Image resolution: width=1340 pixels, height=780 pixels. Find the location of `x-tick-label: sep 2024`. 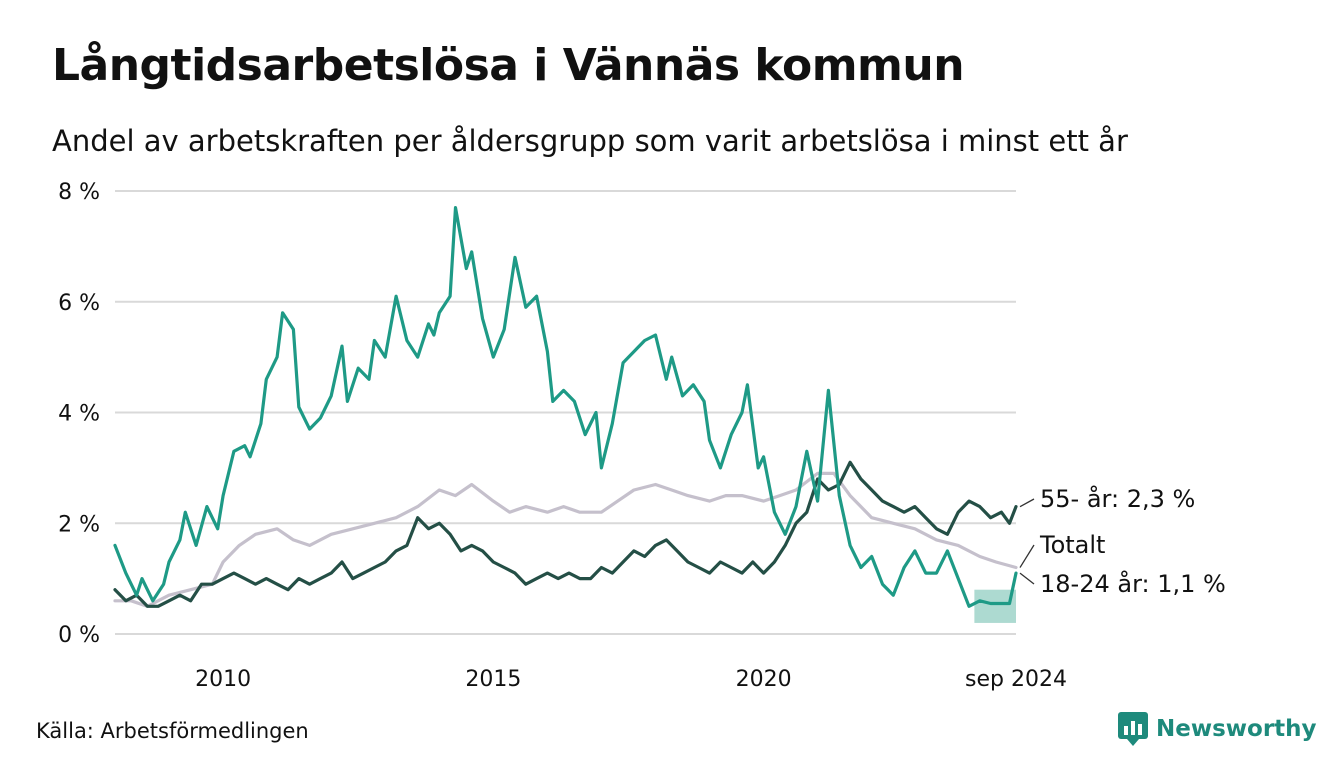

x-tick-label: sep 2024 is located at coordinates (1016, 679).